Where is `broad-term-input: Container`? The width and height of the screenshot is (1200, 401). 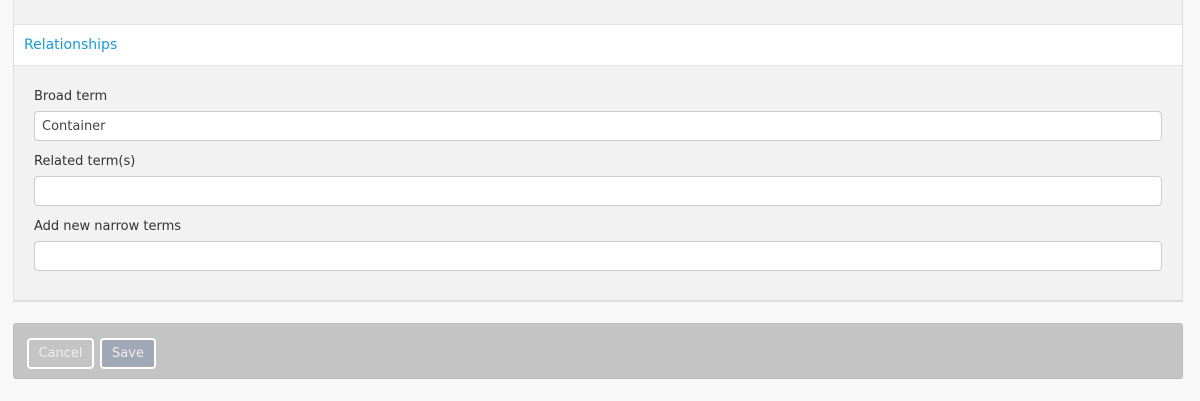
broad-term-input: Container is located at coordinates (598, 126).